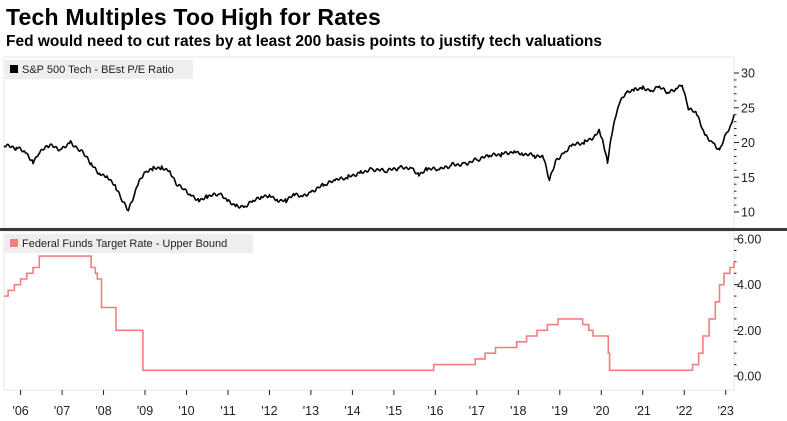  I want to click on bottom-legend-swatch, so click(14, 243).